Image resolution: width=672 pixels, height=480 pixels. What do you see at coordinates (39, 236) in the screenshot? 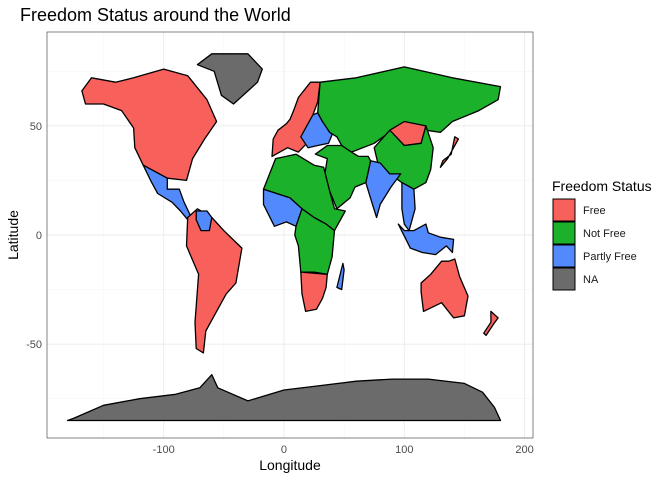
I see `y-tick-label: 0` at bounding box center [39, 236].